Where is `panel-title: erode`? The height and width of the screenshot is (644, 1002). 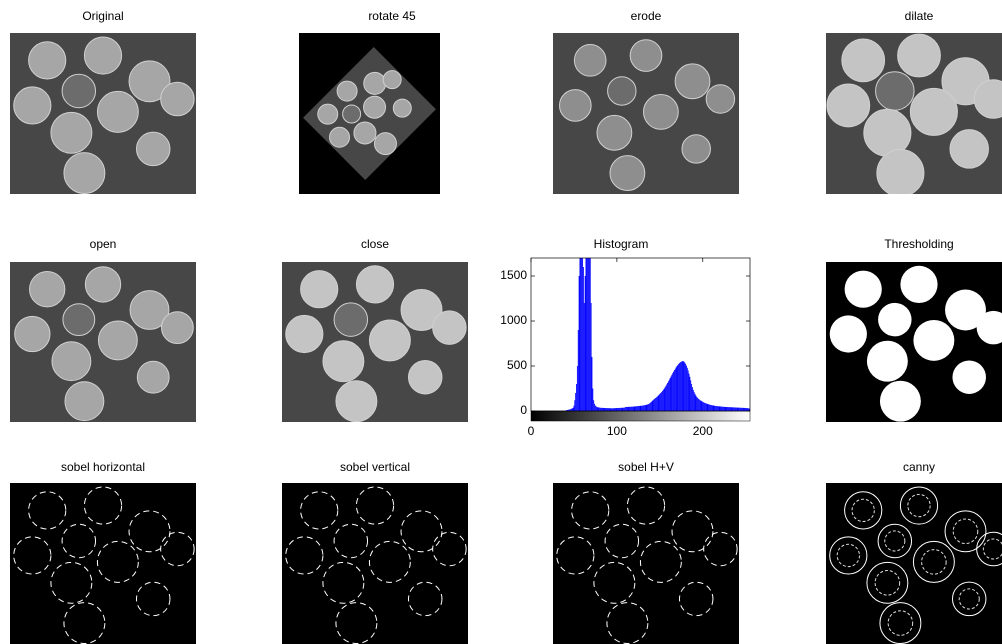
panel-title: erode is located at coordinates (646, 16).